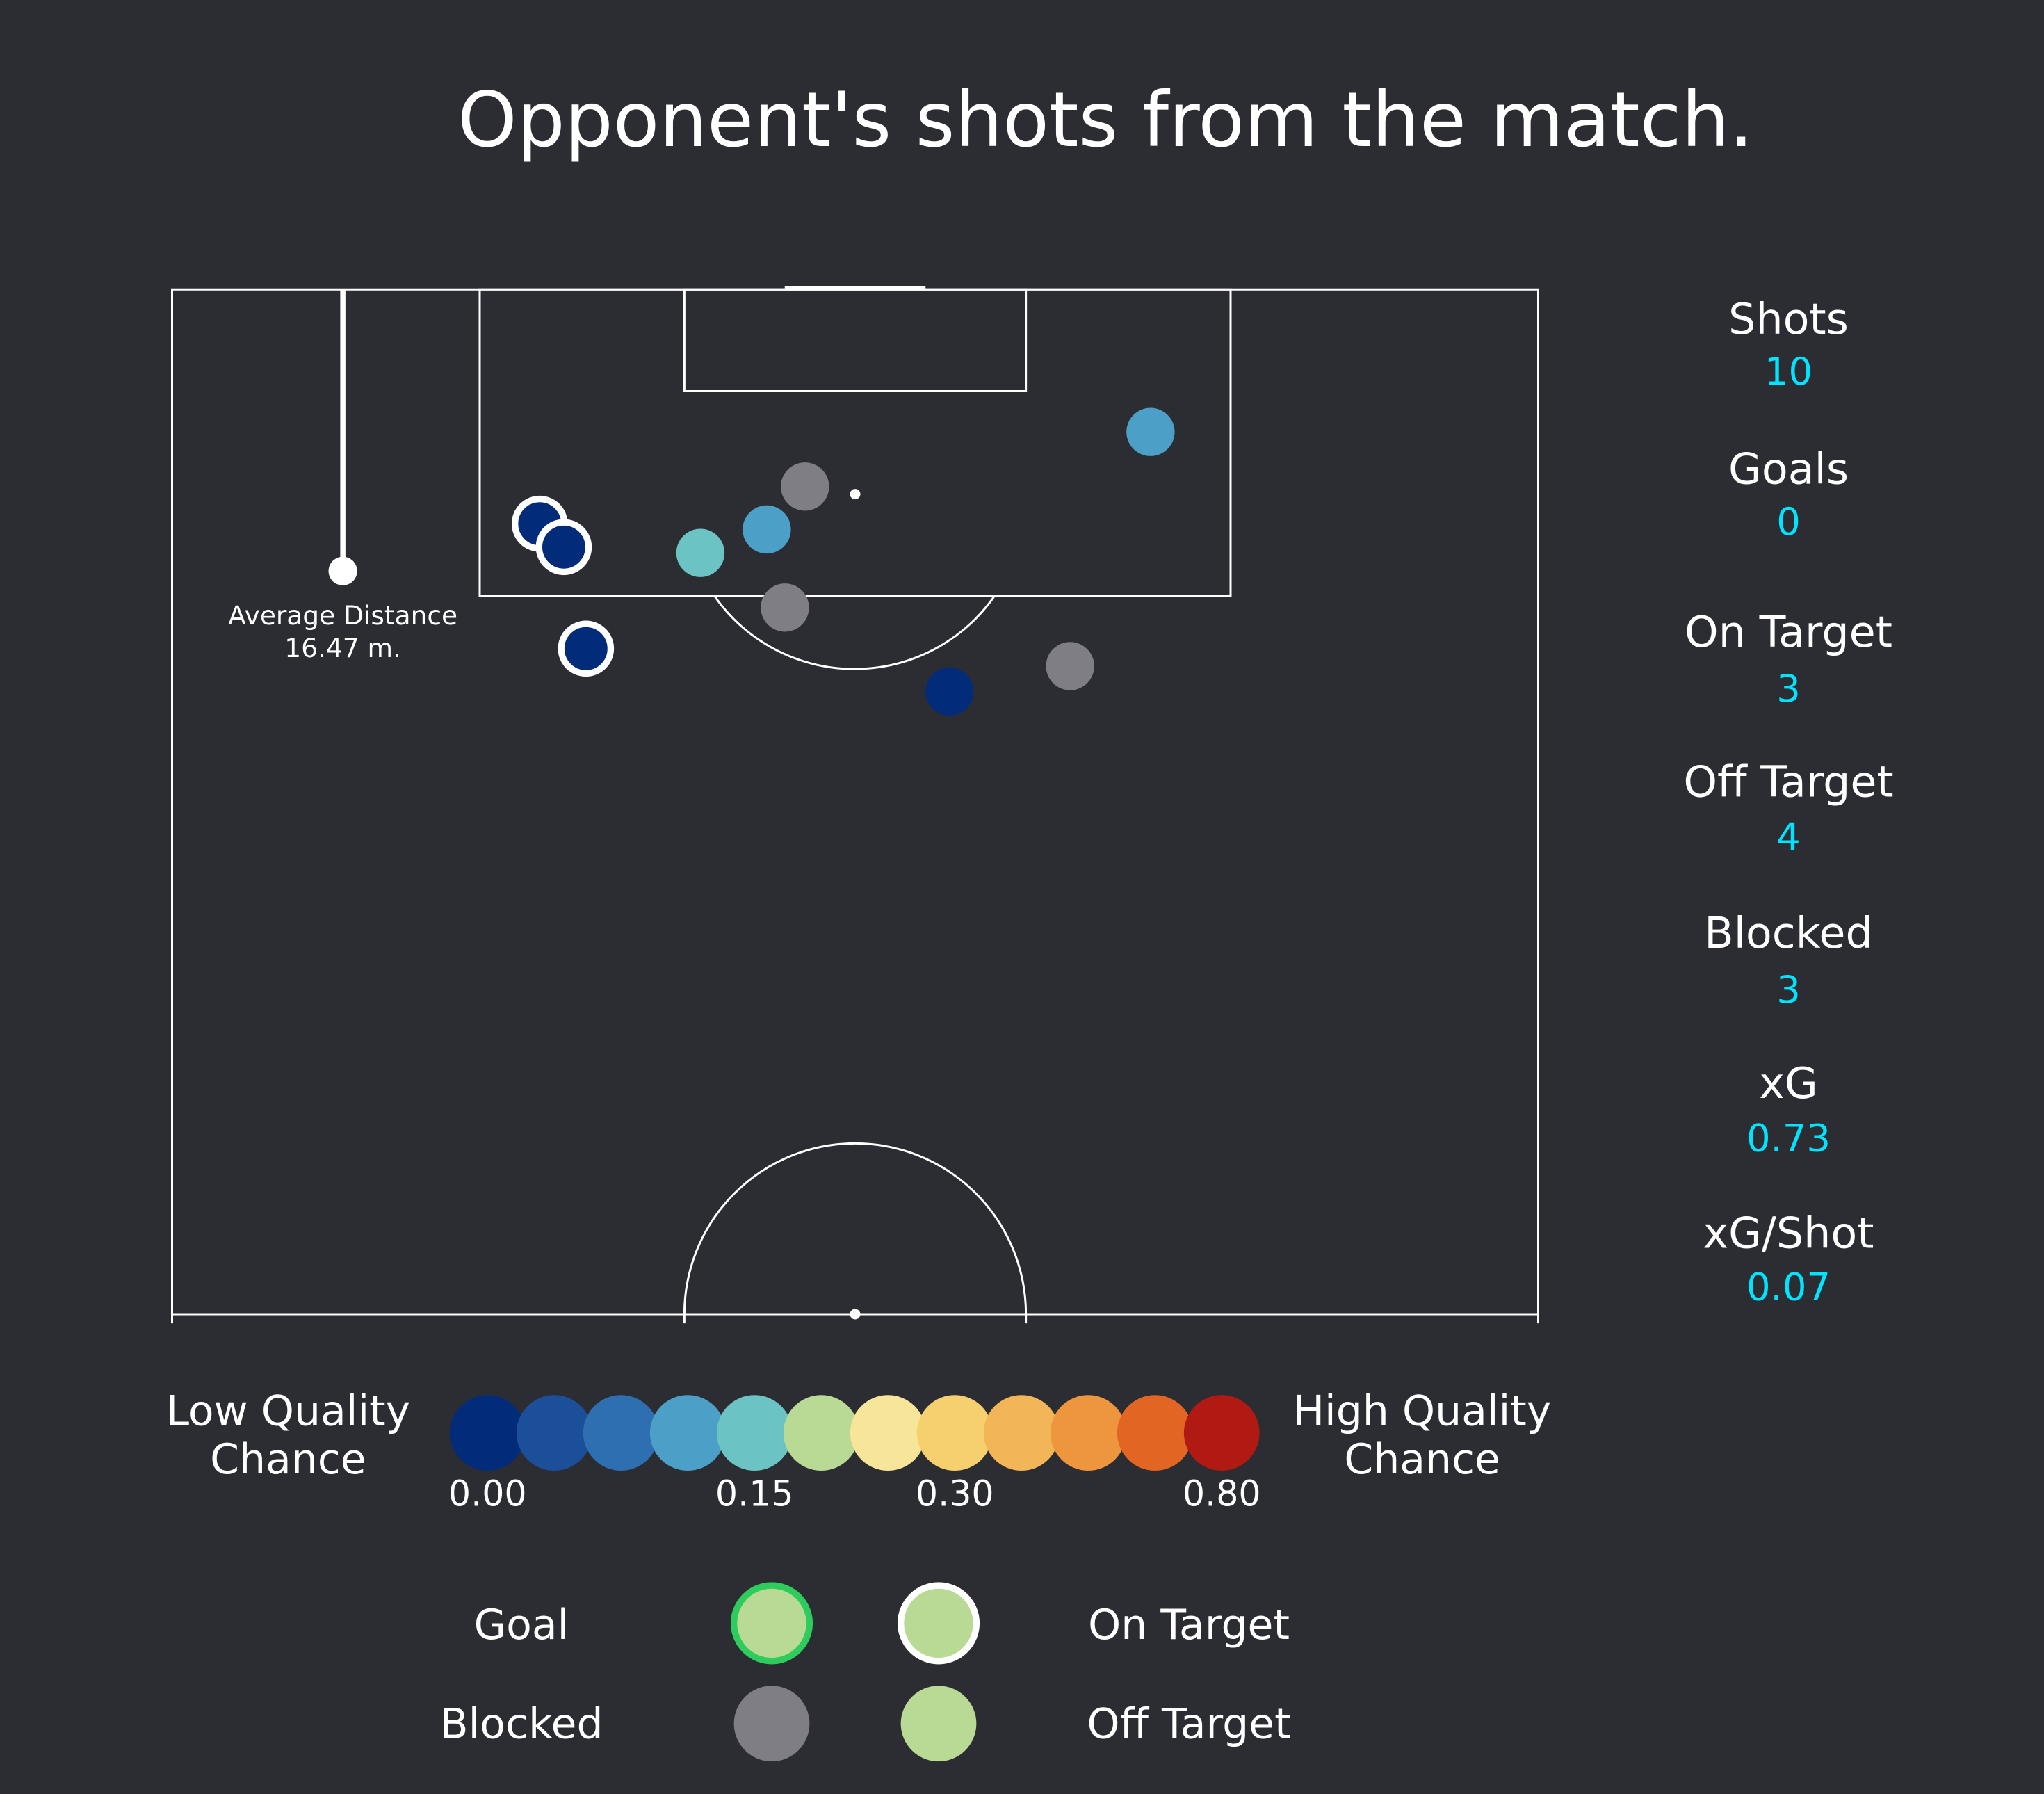 This screenshot has width=2044, height=1794. Describe the element at coordinates (521, 1625) in the screenshot. I see `legend-goal-label: Goal` at that location.